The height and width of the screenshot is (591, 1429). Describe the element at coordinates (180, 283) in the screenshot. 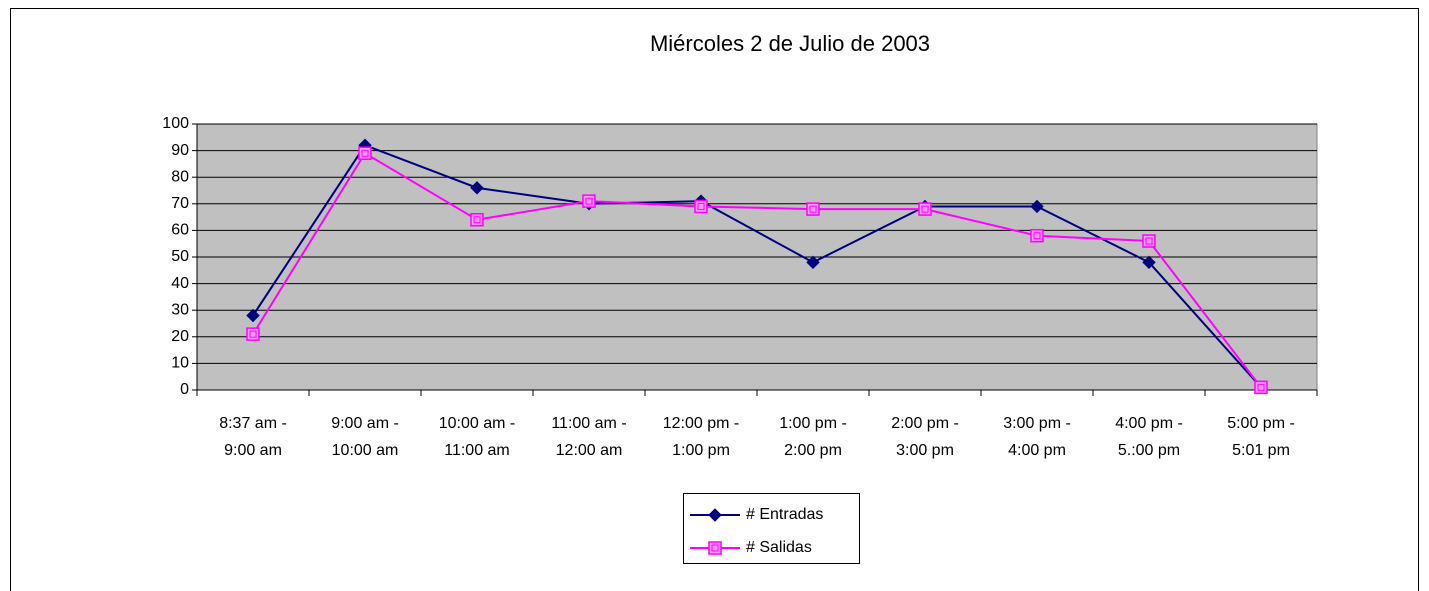

I see `y-tick-label: 40` at that location.